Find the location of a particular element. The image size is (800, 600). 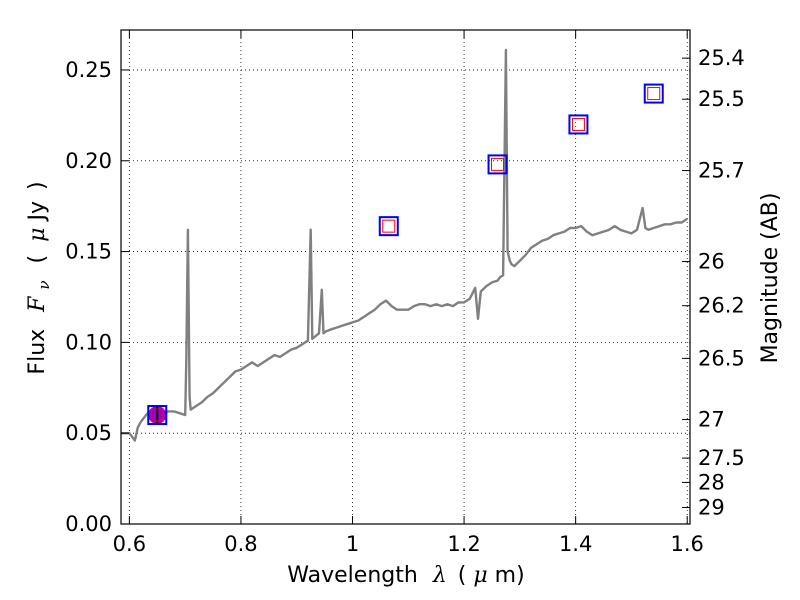

y-axis-title: Flux F ν ( μ Jy ) is located at coordinates (40, 277).